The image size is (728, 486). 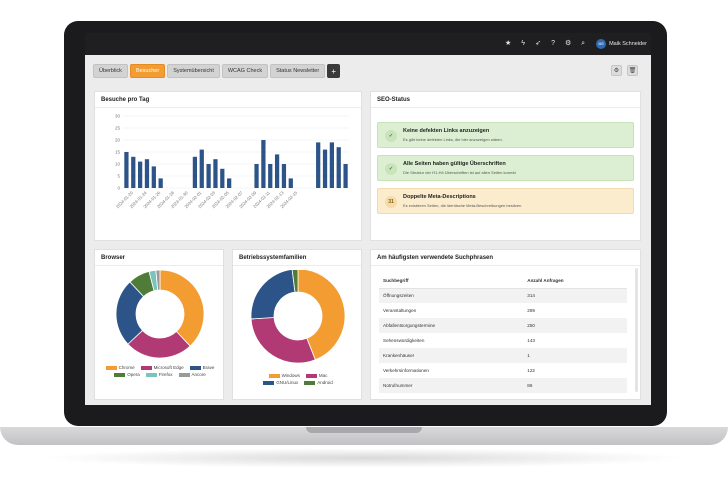 What do you see at coordinates (568, 43) in the screenshot?
I see `gear-icon: ⚙` at bounding box center [568, 43].